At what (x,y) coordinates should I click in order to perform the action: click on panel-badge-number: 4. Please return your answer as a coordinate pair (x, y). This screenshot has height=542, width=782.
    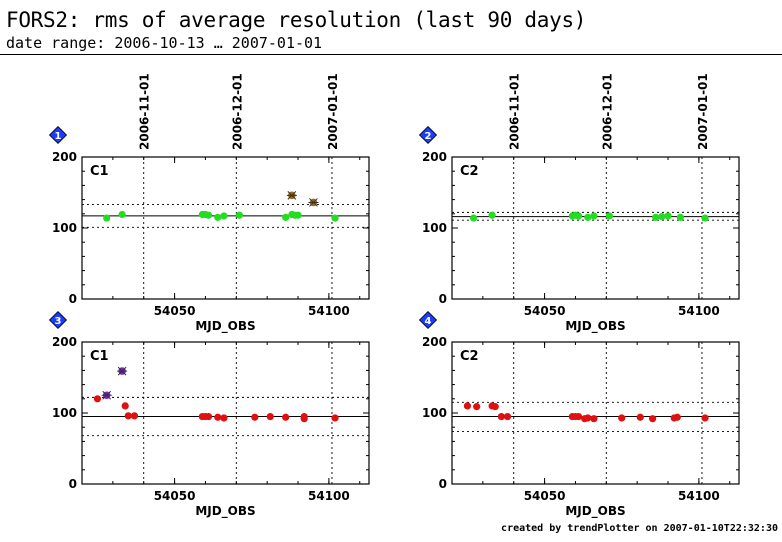
    Looking at the image, I should click on (428, 321).